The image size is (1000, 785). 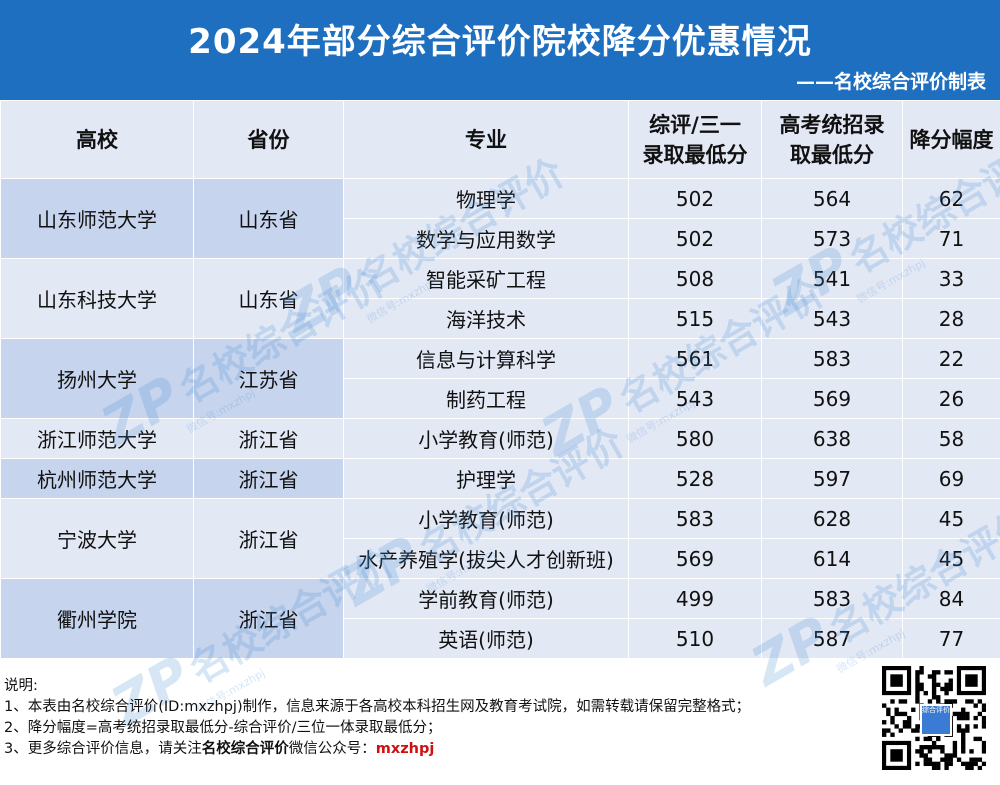 I want to click on major-cell: 水产养殖学(拔尖人才创新班), so click(x=486, y=558).